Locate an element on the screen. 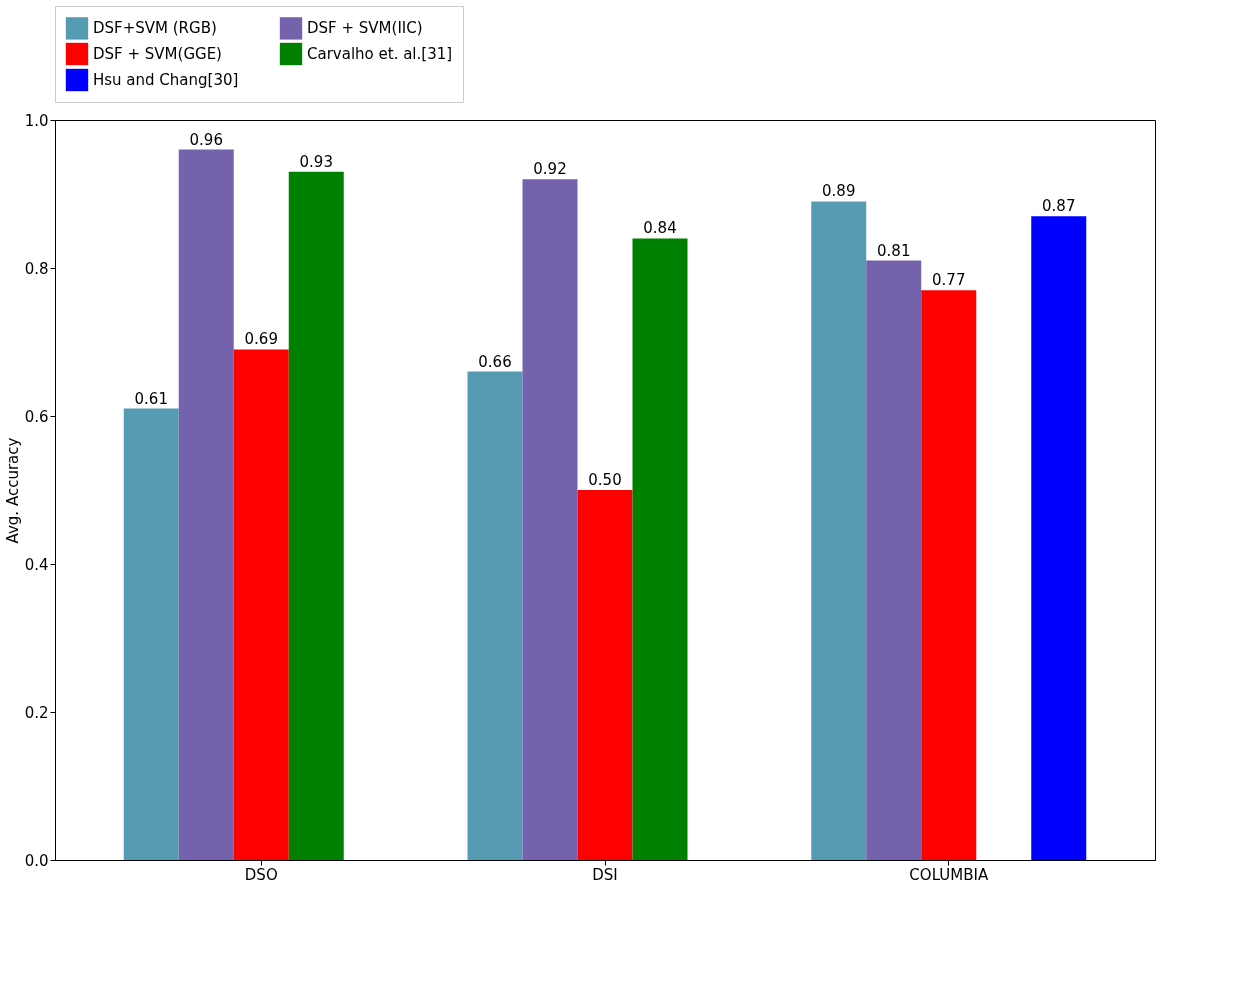 This screenshot has width=1254, height=998. y-tick-label: 0.6 is located at coordinates (36, 416).